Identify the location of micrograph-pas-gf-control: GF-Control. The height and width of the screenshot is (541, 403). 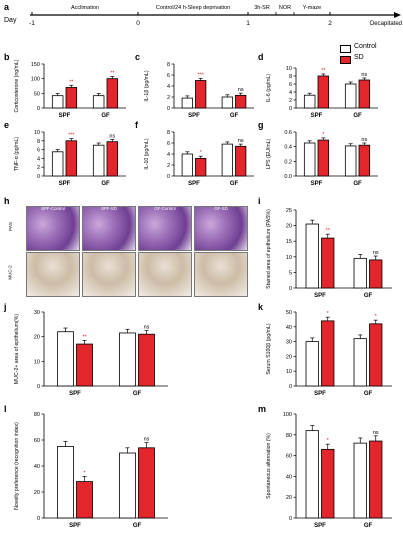
(165, 228).